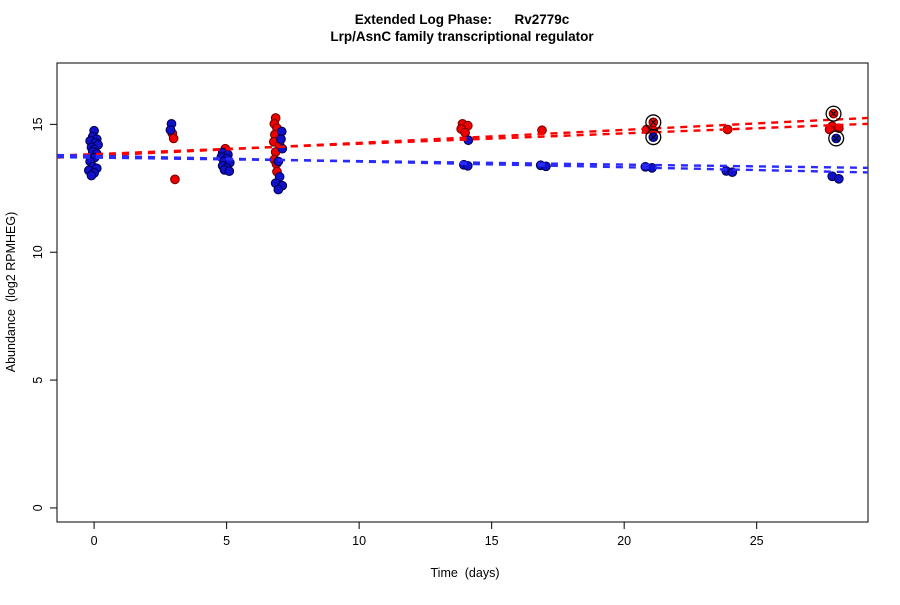 This screenshot has height=605, width=900. Describe the element at coordinates (11, 292) in the screenshot. I see `y-axis-label: Abundance (log2 RPMHEG)` at that location.